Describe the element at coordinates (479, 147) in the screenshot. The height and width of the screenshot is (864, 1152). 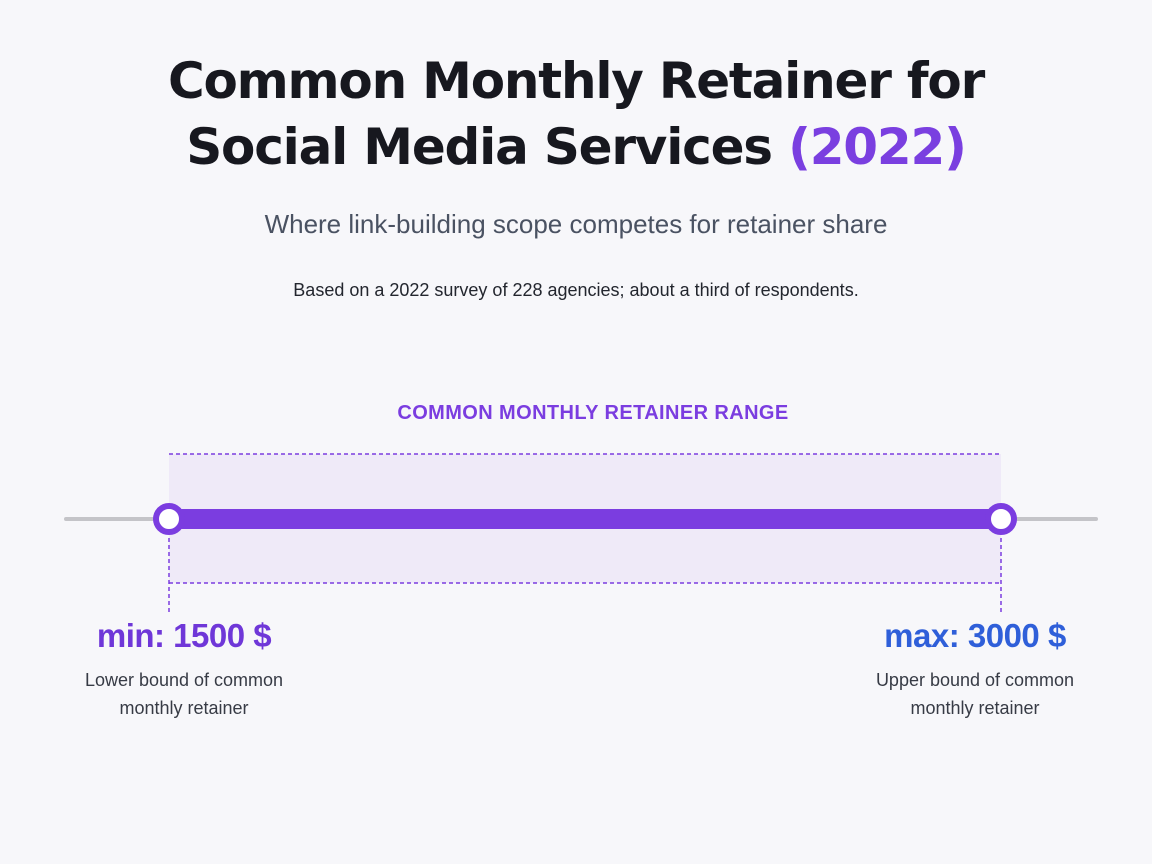
I see `chart-title-line2-text: Social Media Services` at that location.